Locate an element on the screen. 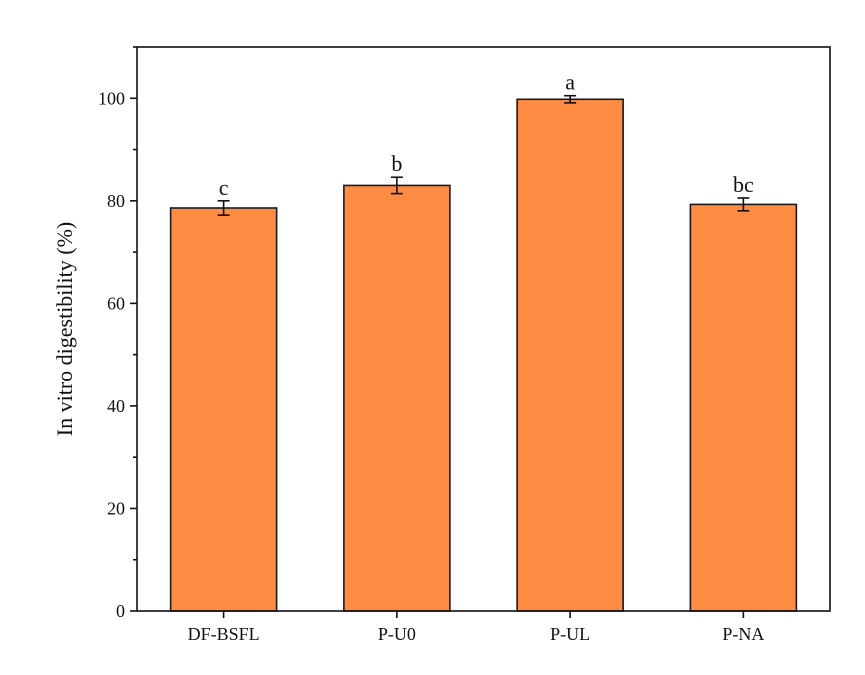 Image resolution: width=865 pixels, height=675 pixels. x-tick-label: P-U0 is located at coordinates (397, 634).